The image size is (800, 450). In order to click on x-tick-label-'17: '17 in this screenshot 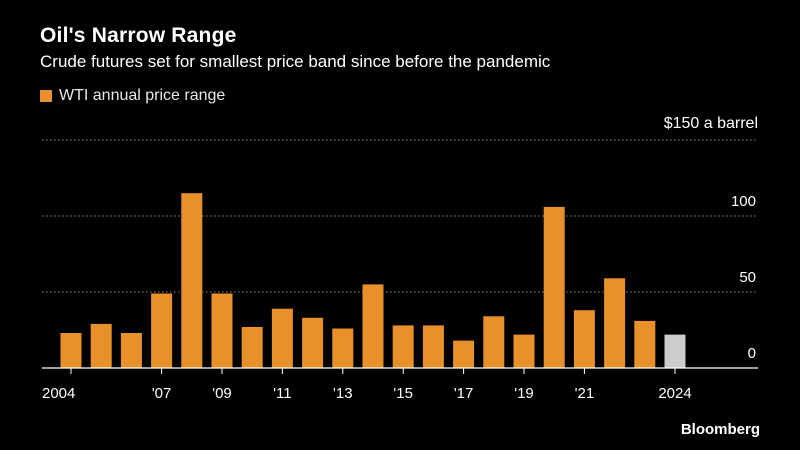, I will do `click(464, 393)`.